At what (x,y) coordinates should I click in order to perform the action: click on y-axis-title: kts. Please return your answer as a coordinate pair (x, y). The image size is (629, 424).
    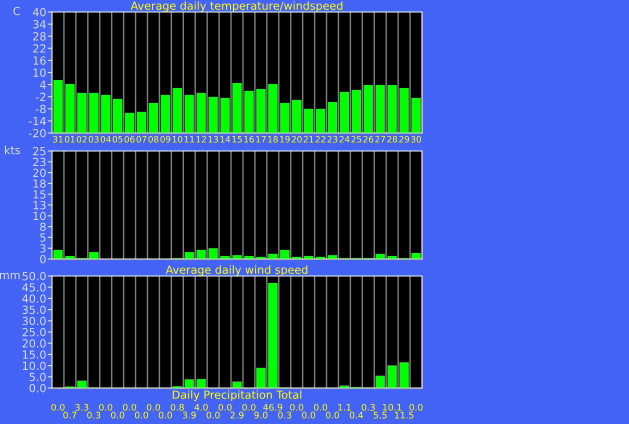
    Looking at the image, I should click on (12, 150).